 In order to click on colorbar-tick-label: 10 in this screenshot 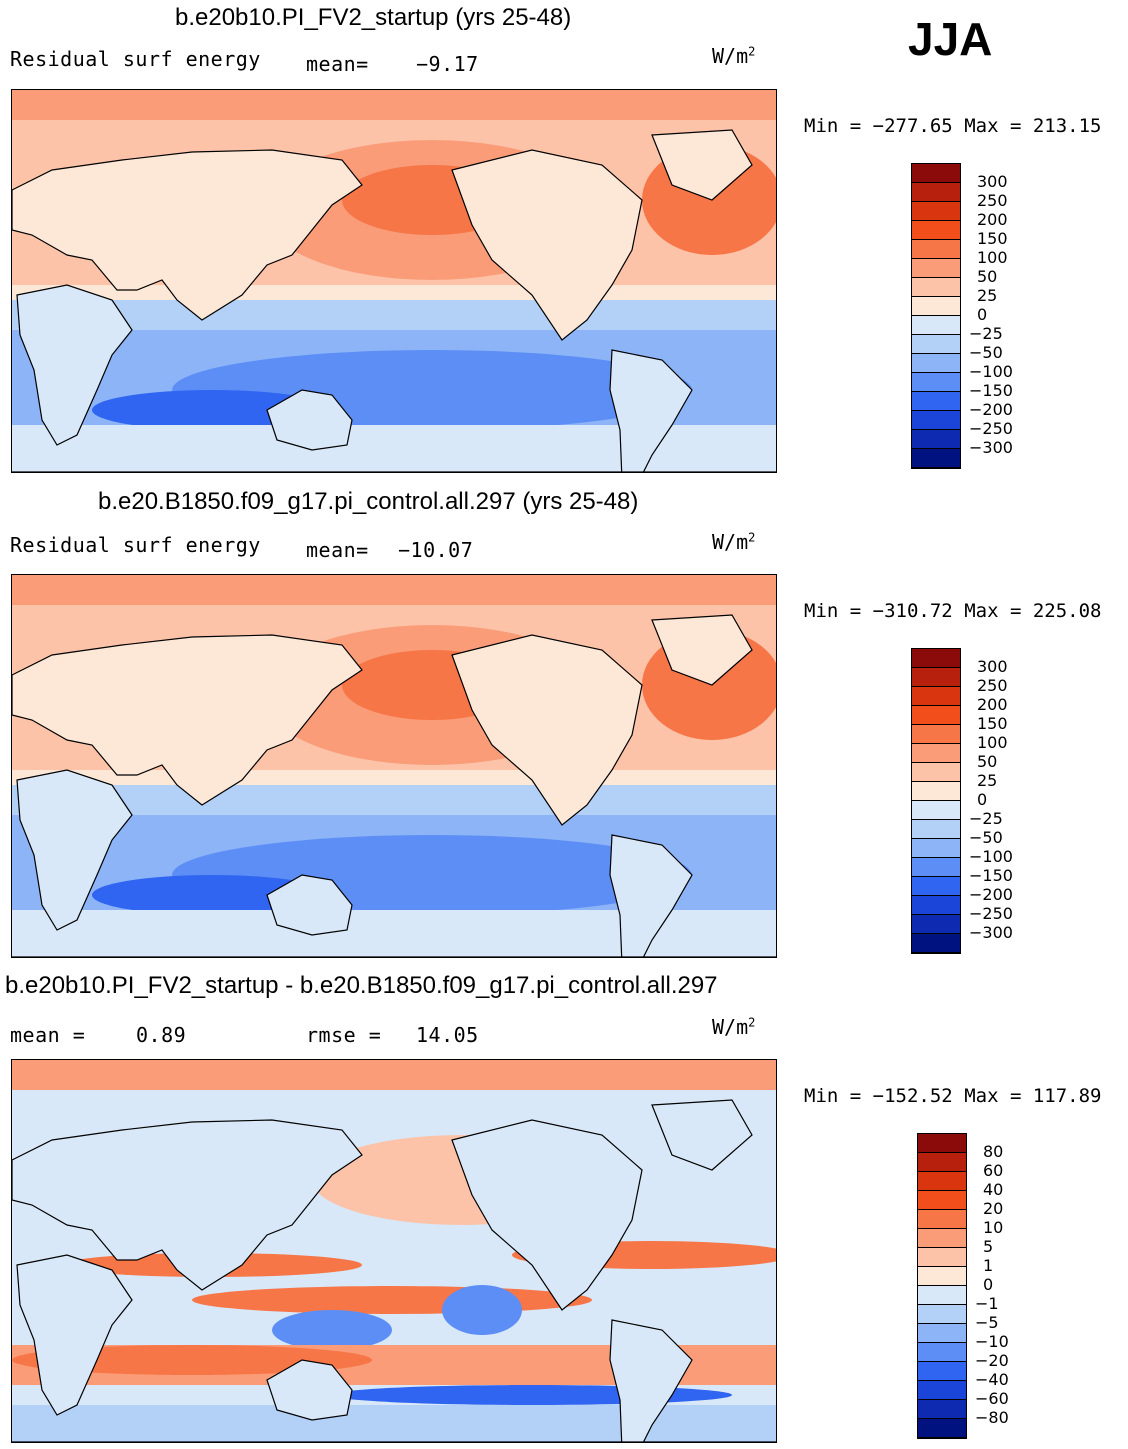, I will do `click(993, 1227)`.